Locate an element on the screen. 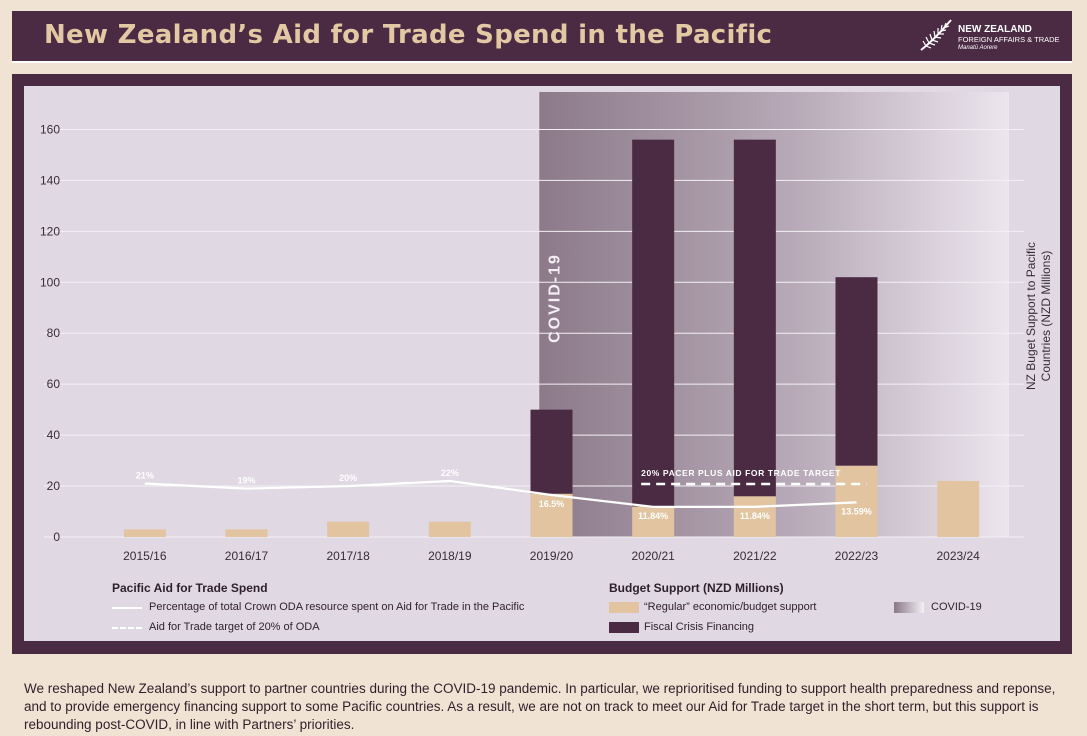  logo-line-3: Manatū Aorere is located at coordinates (978, 47).